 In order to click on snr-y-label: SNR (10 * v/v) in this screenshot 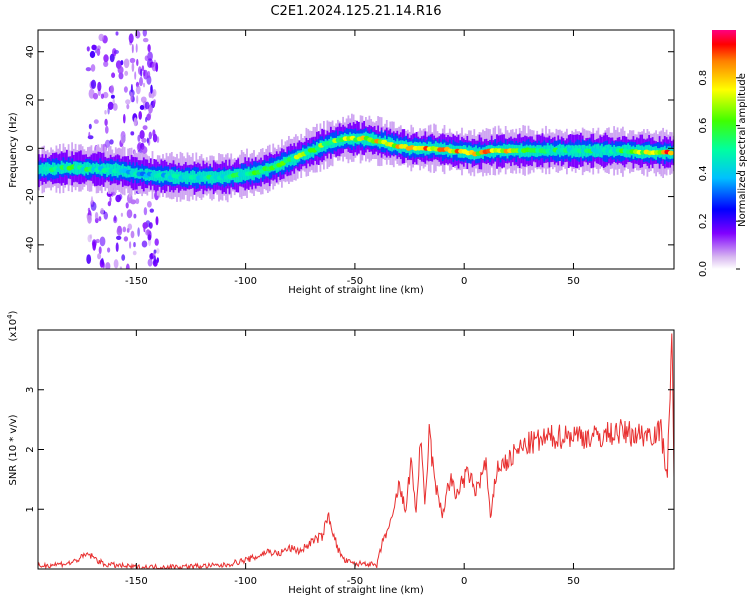, I will do `click(13, 449)`.